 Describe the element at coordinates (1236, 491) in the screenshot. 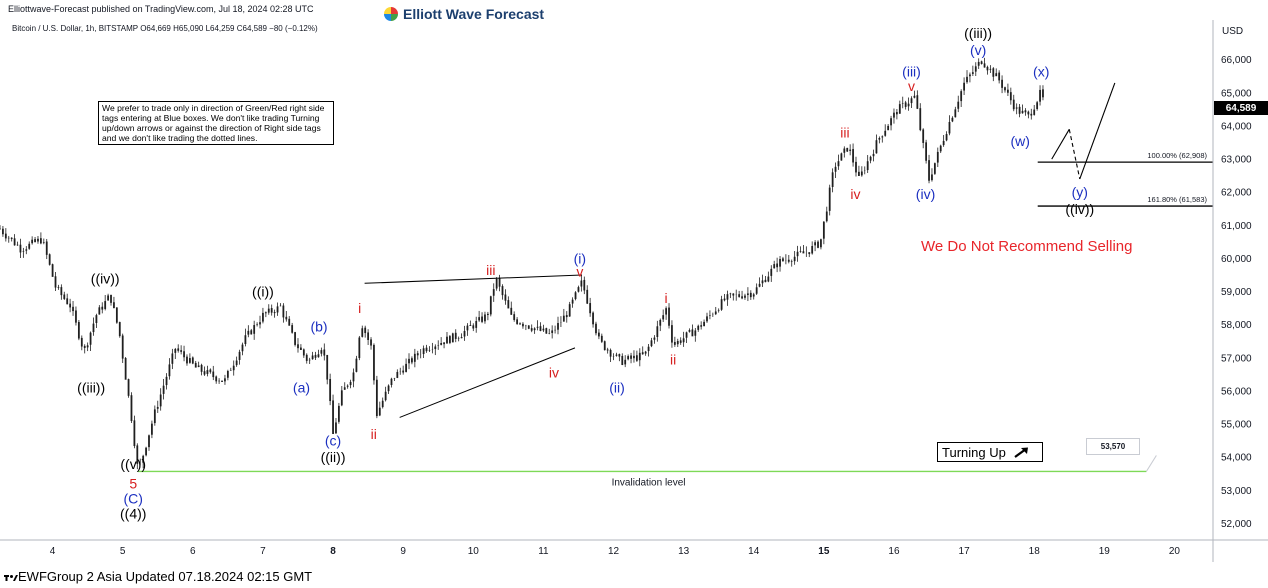

I see `y-tick-label: 53,000` at that location.